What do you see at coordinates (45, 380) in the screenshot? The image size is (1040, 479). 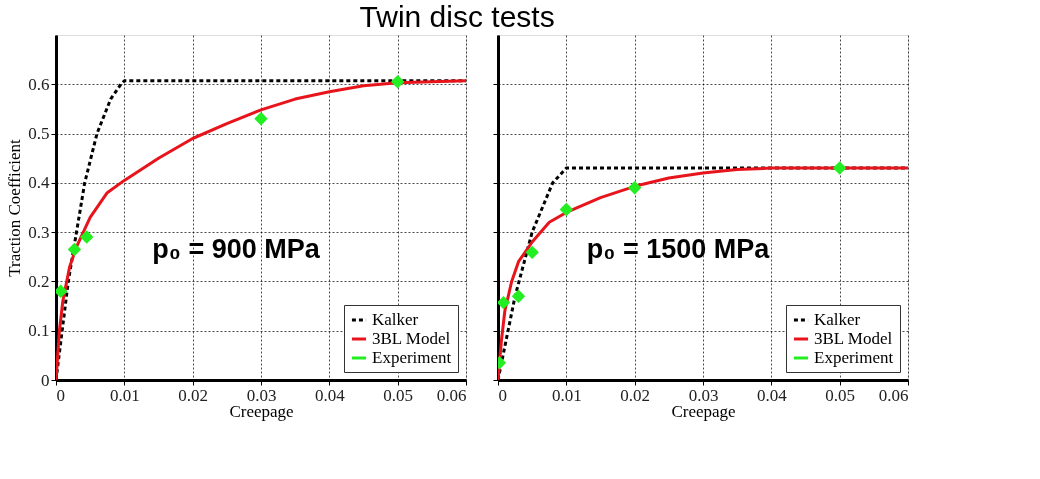 I see `y-tick-label: 0` at bounding box center [45, 380].